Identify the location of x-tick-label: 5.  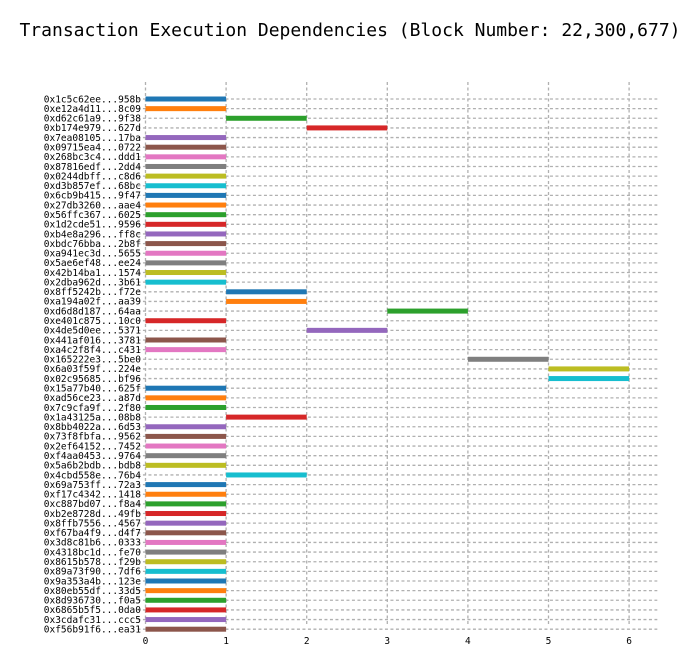
(549, 641).